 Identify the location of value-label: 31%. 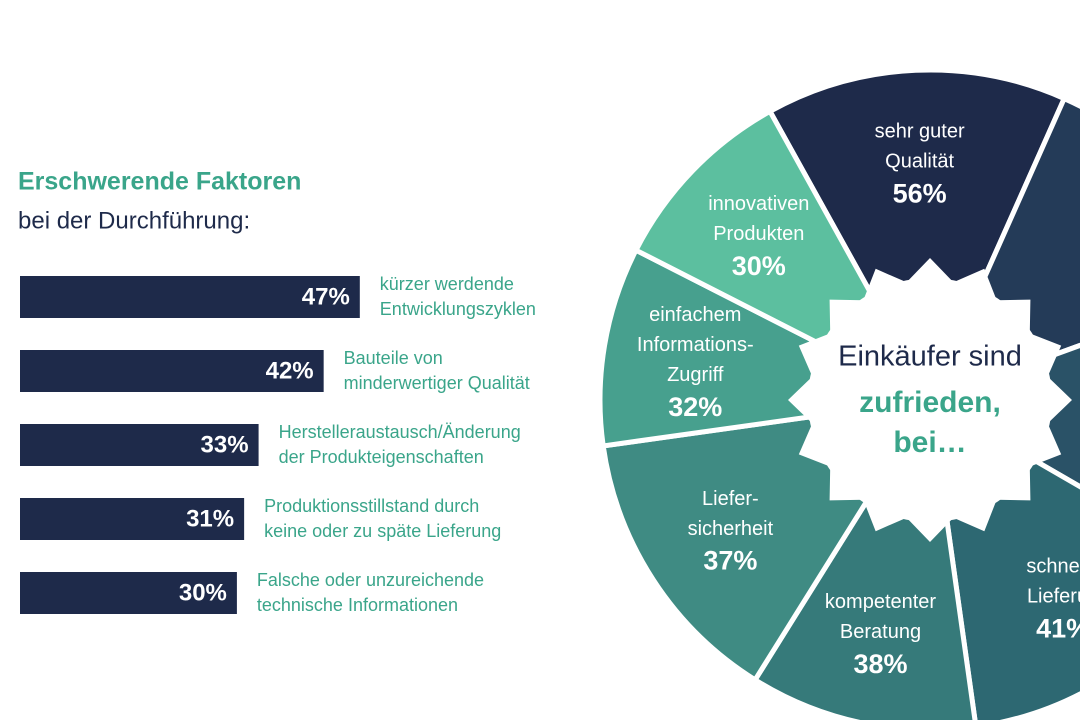
(210, 518).